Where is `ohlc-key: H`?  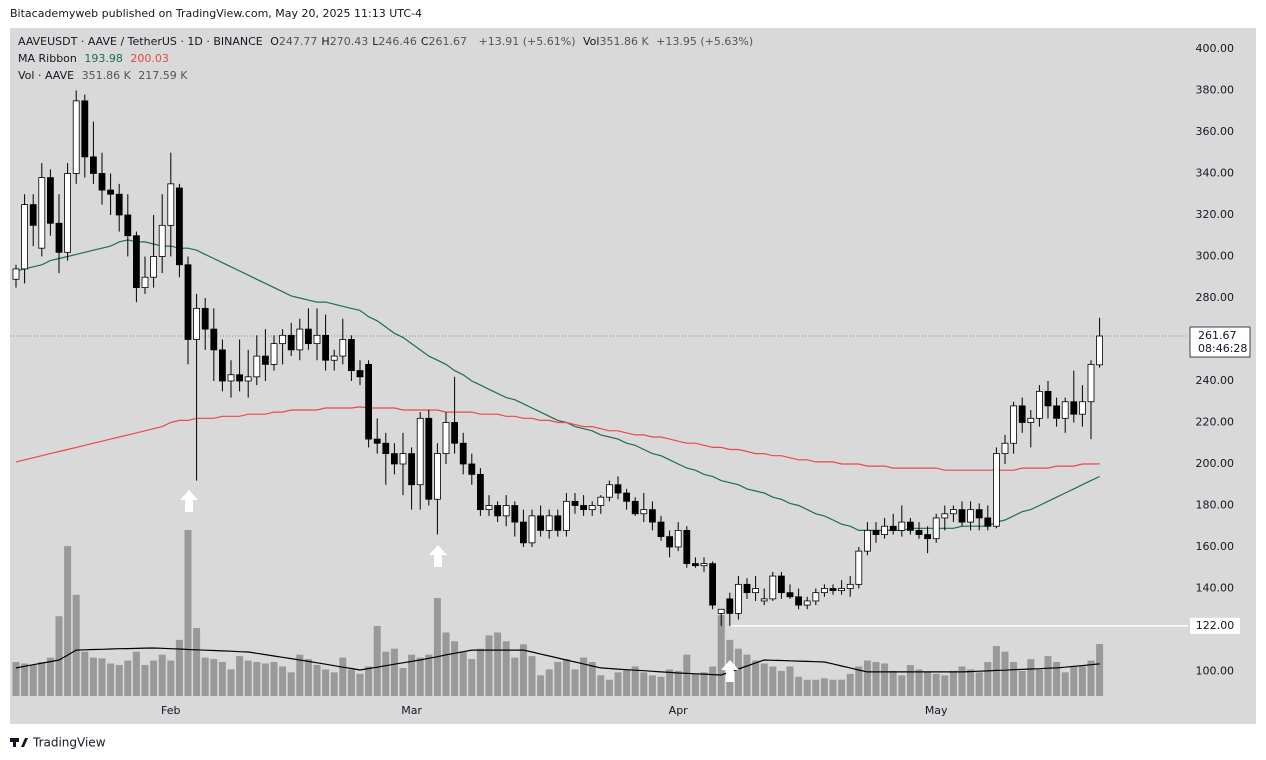 ohlc-key: H is located at coordinates (325, 41).